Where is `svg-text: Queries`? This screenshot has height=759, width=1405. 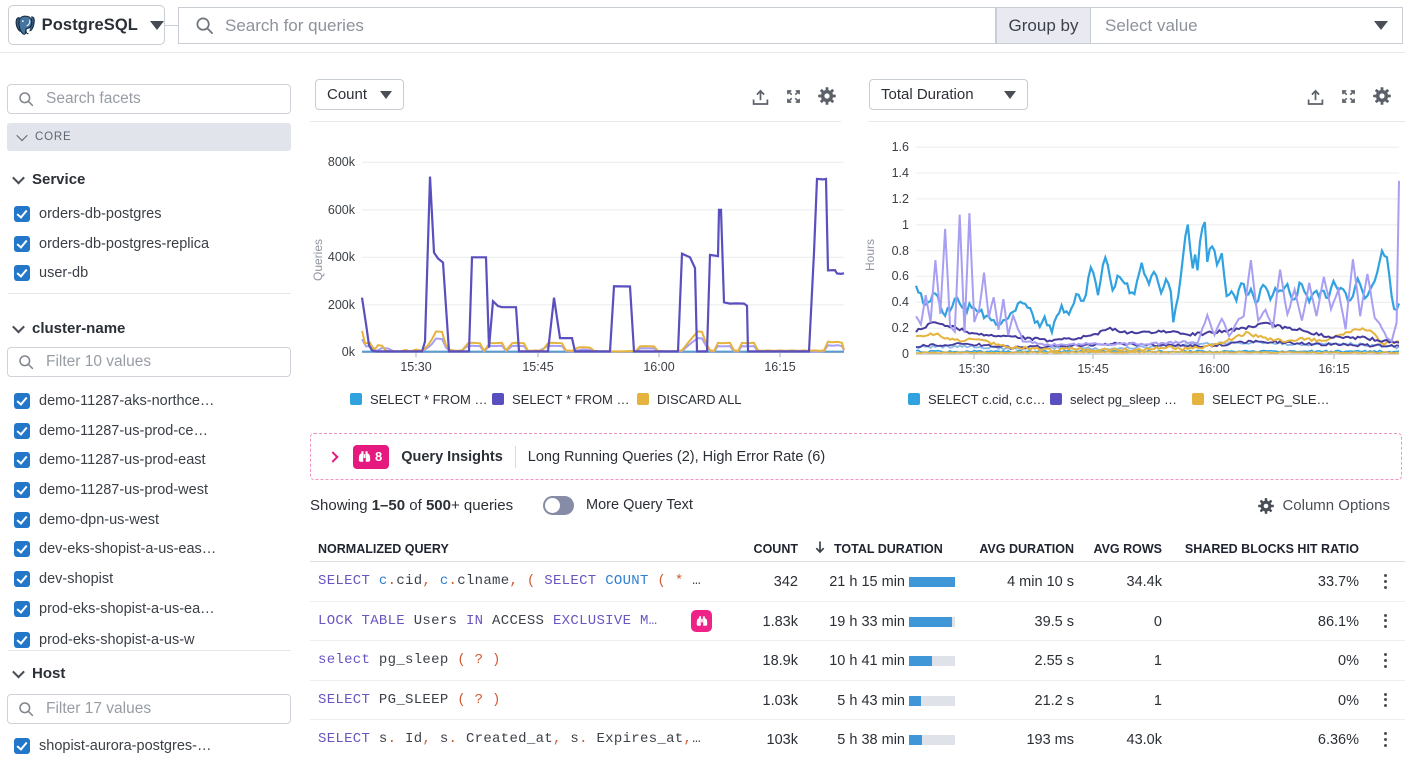 svg-text: Queries is located at coordinates (318, 260).